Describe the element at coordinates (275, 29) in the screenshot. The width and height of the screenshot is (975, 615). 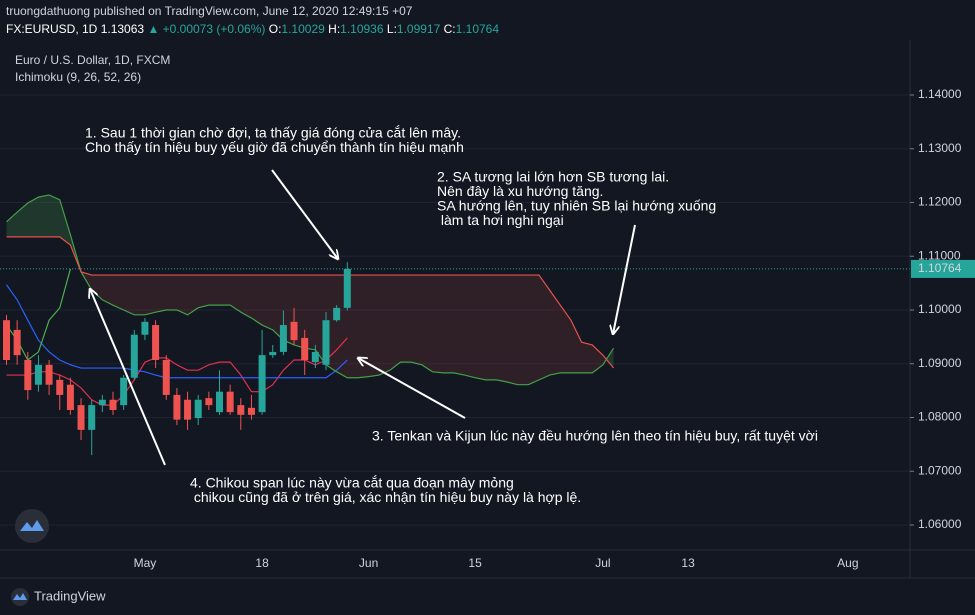
I see `open-label: O:` at that location.